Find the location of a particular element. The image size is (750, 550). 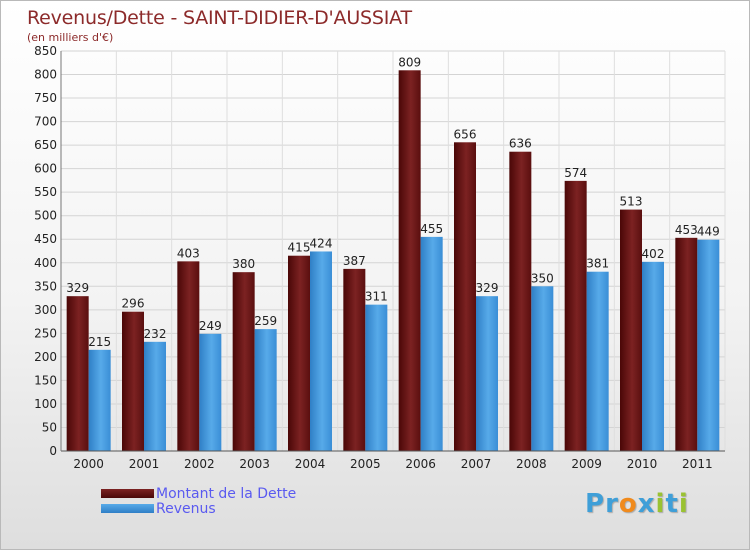

data-label: 249 is located at coordinates (210, 326).